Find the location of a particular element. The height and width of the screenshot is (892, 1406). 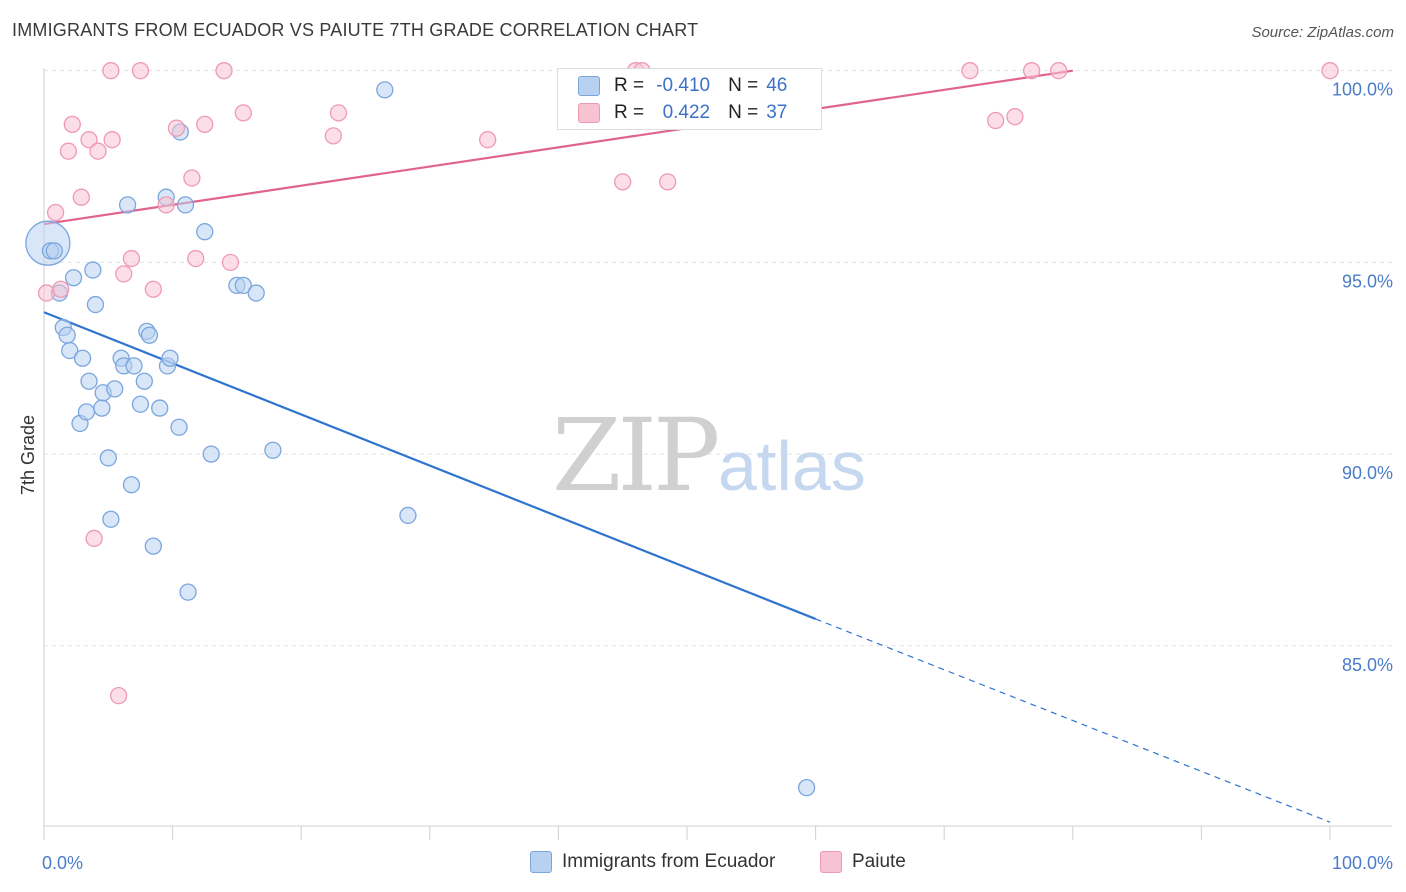

stats-legend: R = -0.410 N = 46 R = 0.422 N = 37 is located at coordinates (689, 99).